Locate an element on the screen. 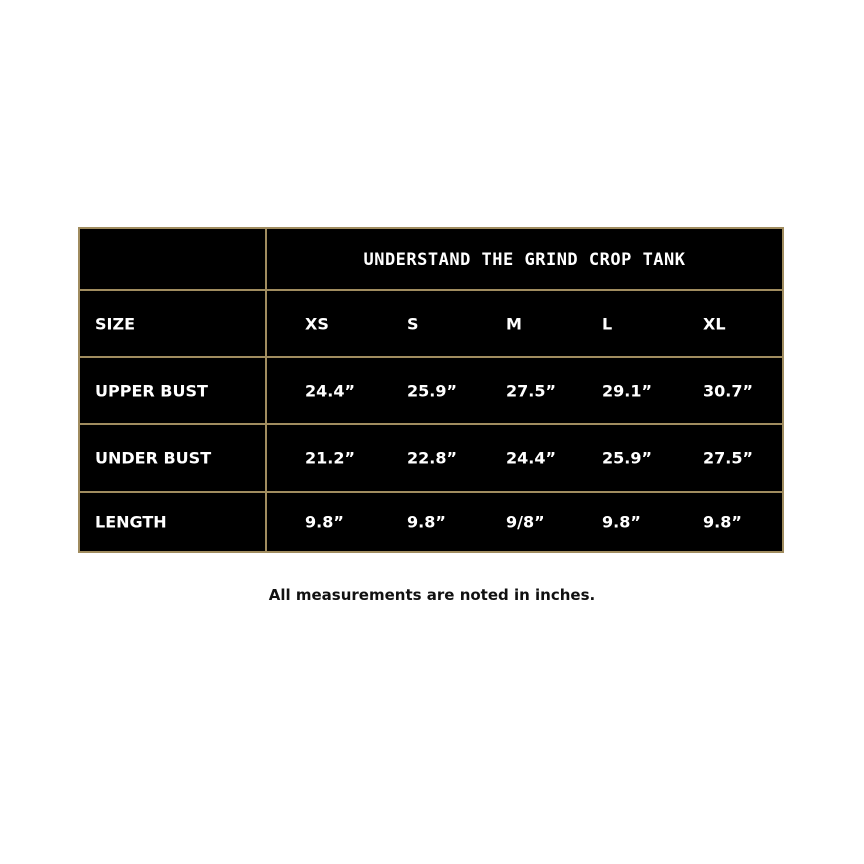 The height and width of the screenshot is (864, 864). cell: 30.7” is located at coordinates (728, 390).